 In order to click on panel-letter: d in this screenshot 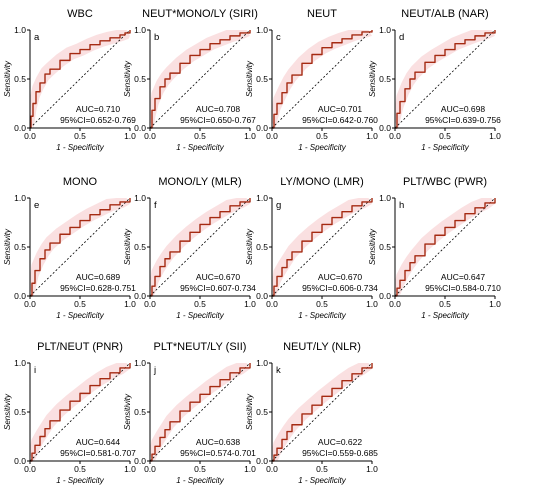, I will do `click(401, 37)`.